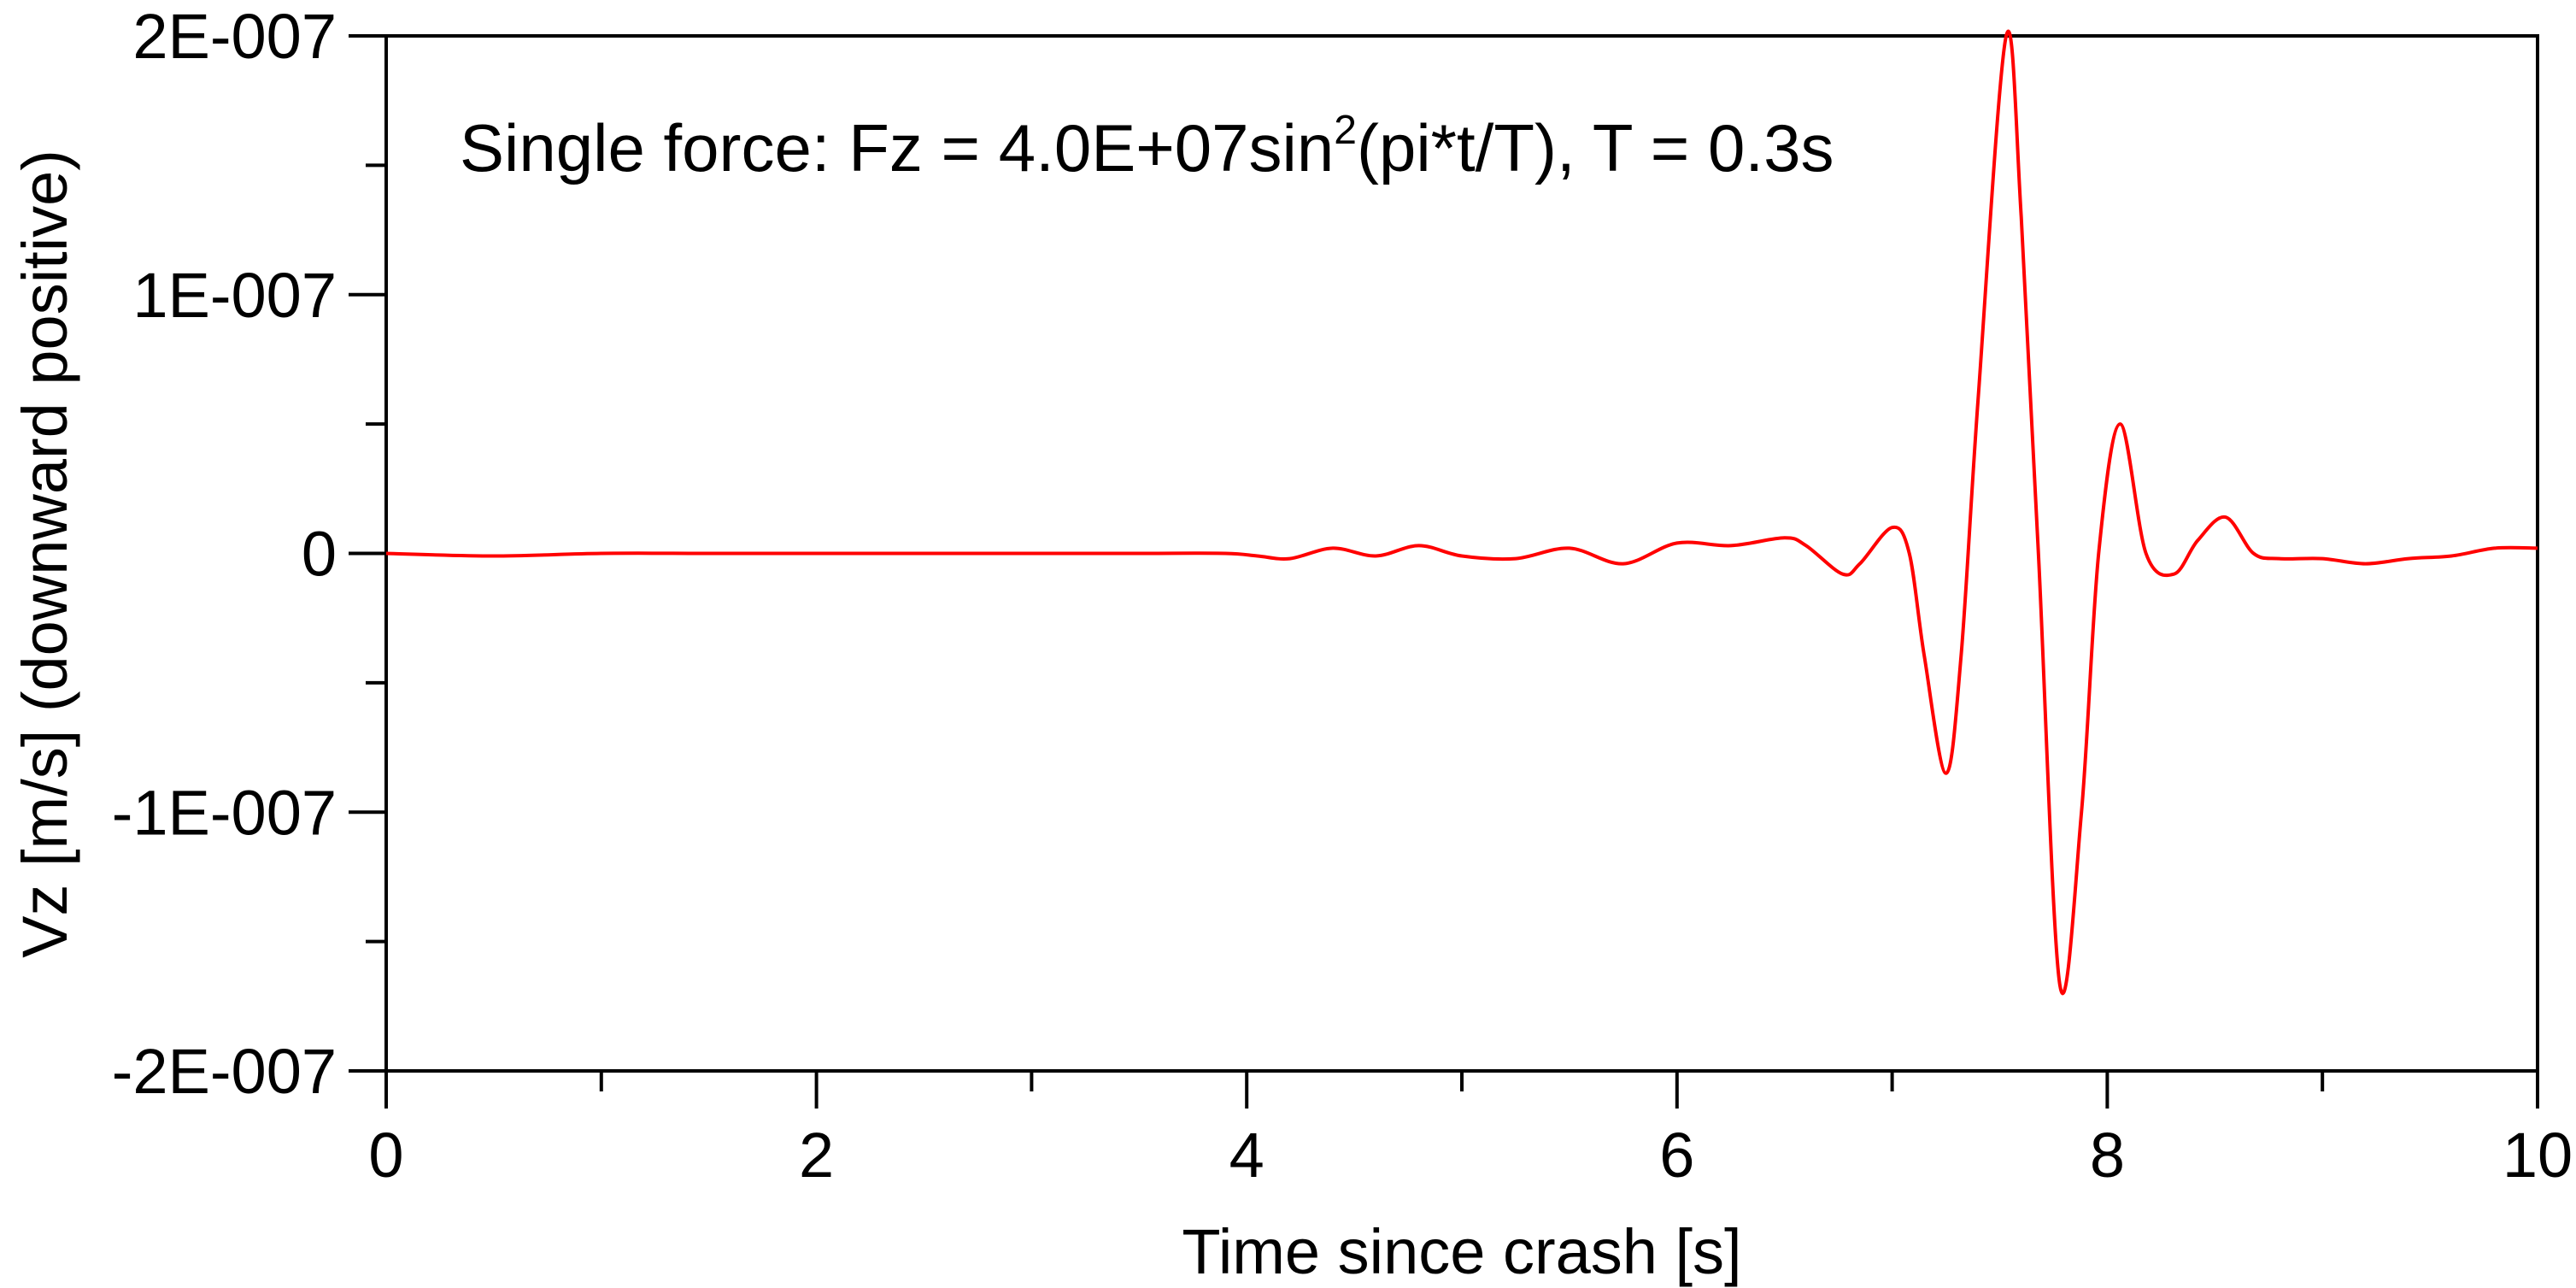 The height and width of the screenshot is (1288, 2576). I want to click on x-axis: 0 2 4 6 8 10, so click(1470, 1131).